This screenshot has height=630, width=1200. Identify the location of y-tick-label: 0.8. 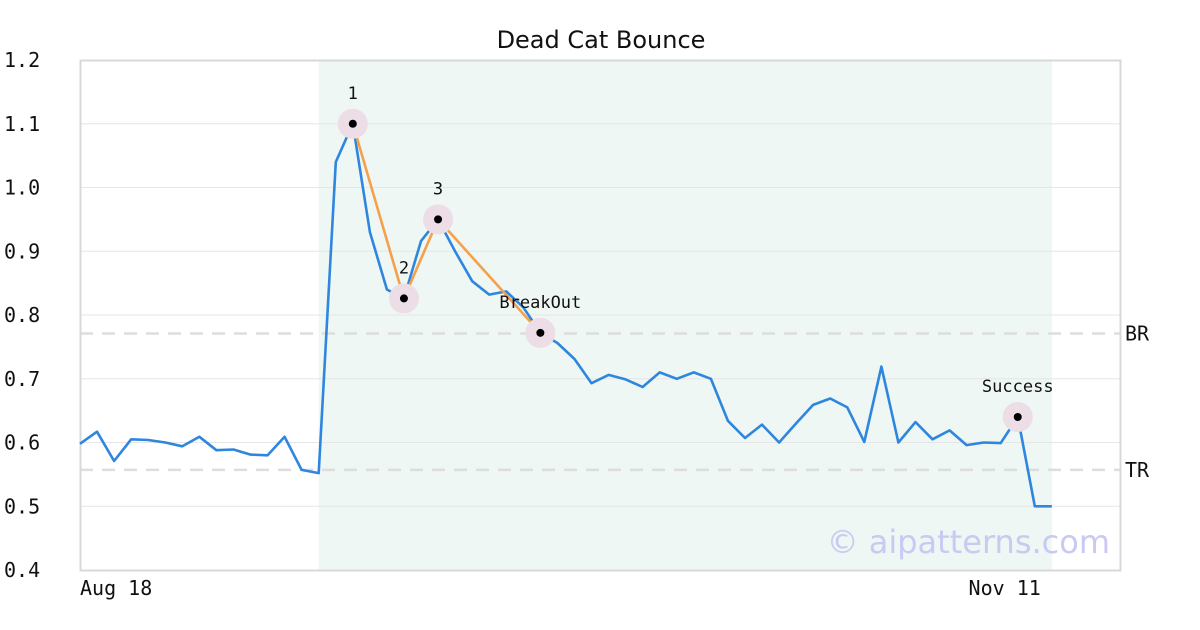
(22, 315).